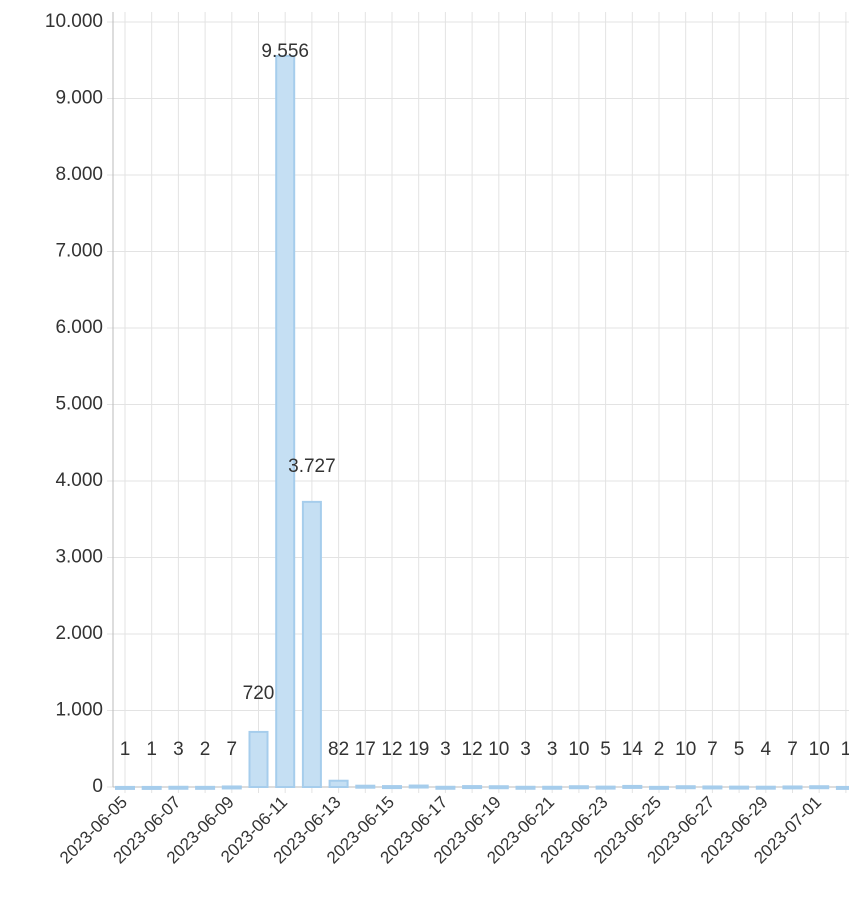  What do you see at coordinates (79, 710) in the screenshot?
I see `y-tick-label: 1.000` at bounding box center [79, 710].